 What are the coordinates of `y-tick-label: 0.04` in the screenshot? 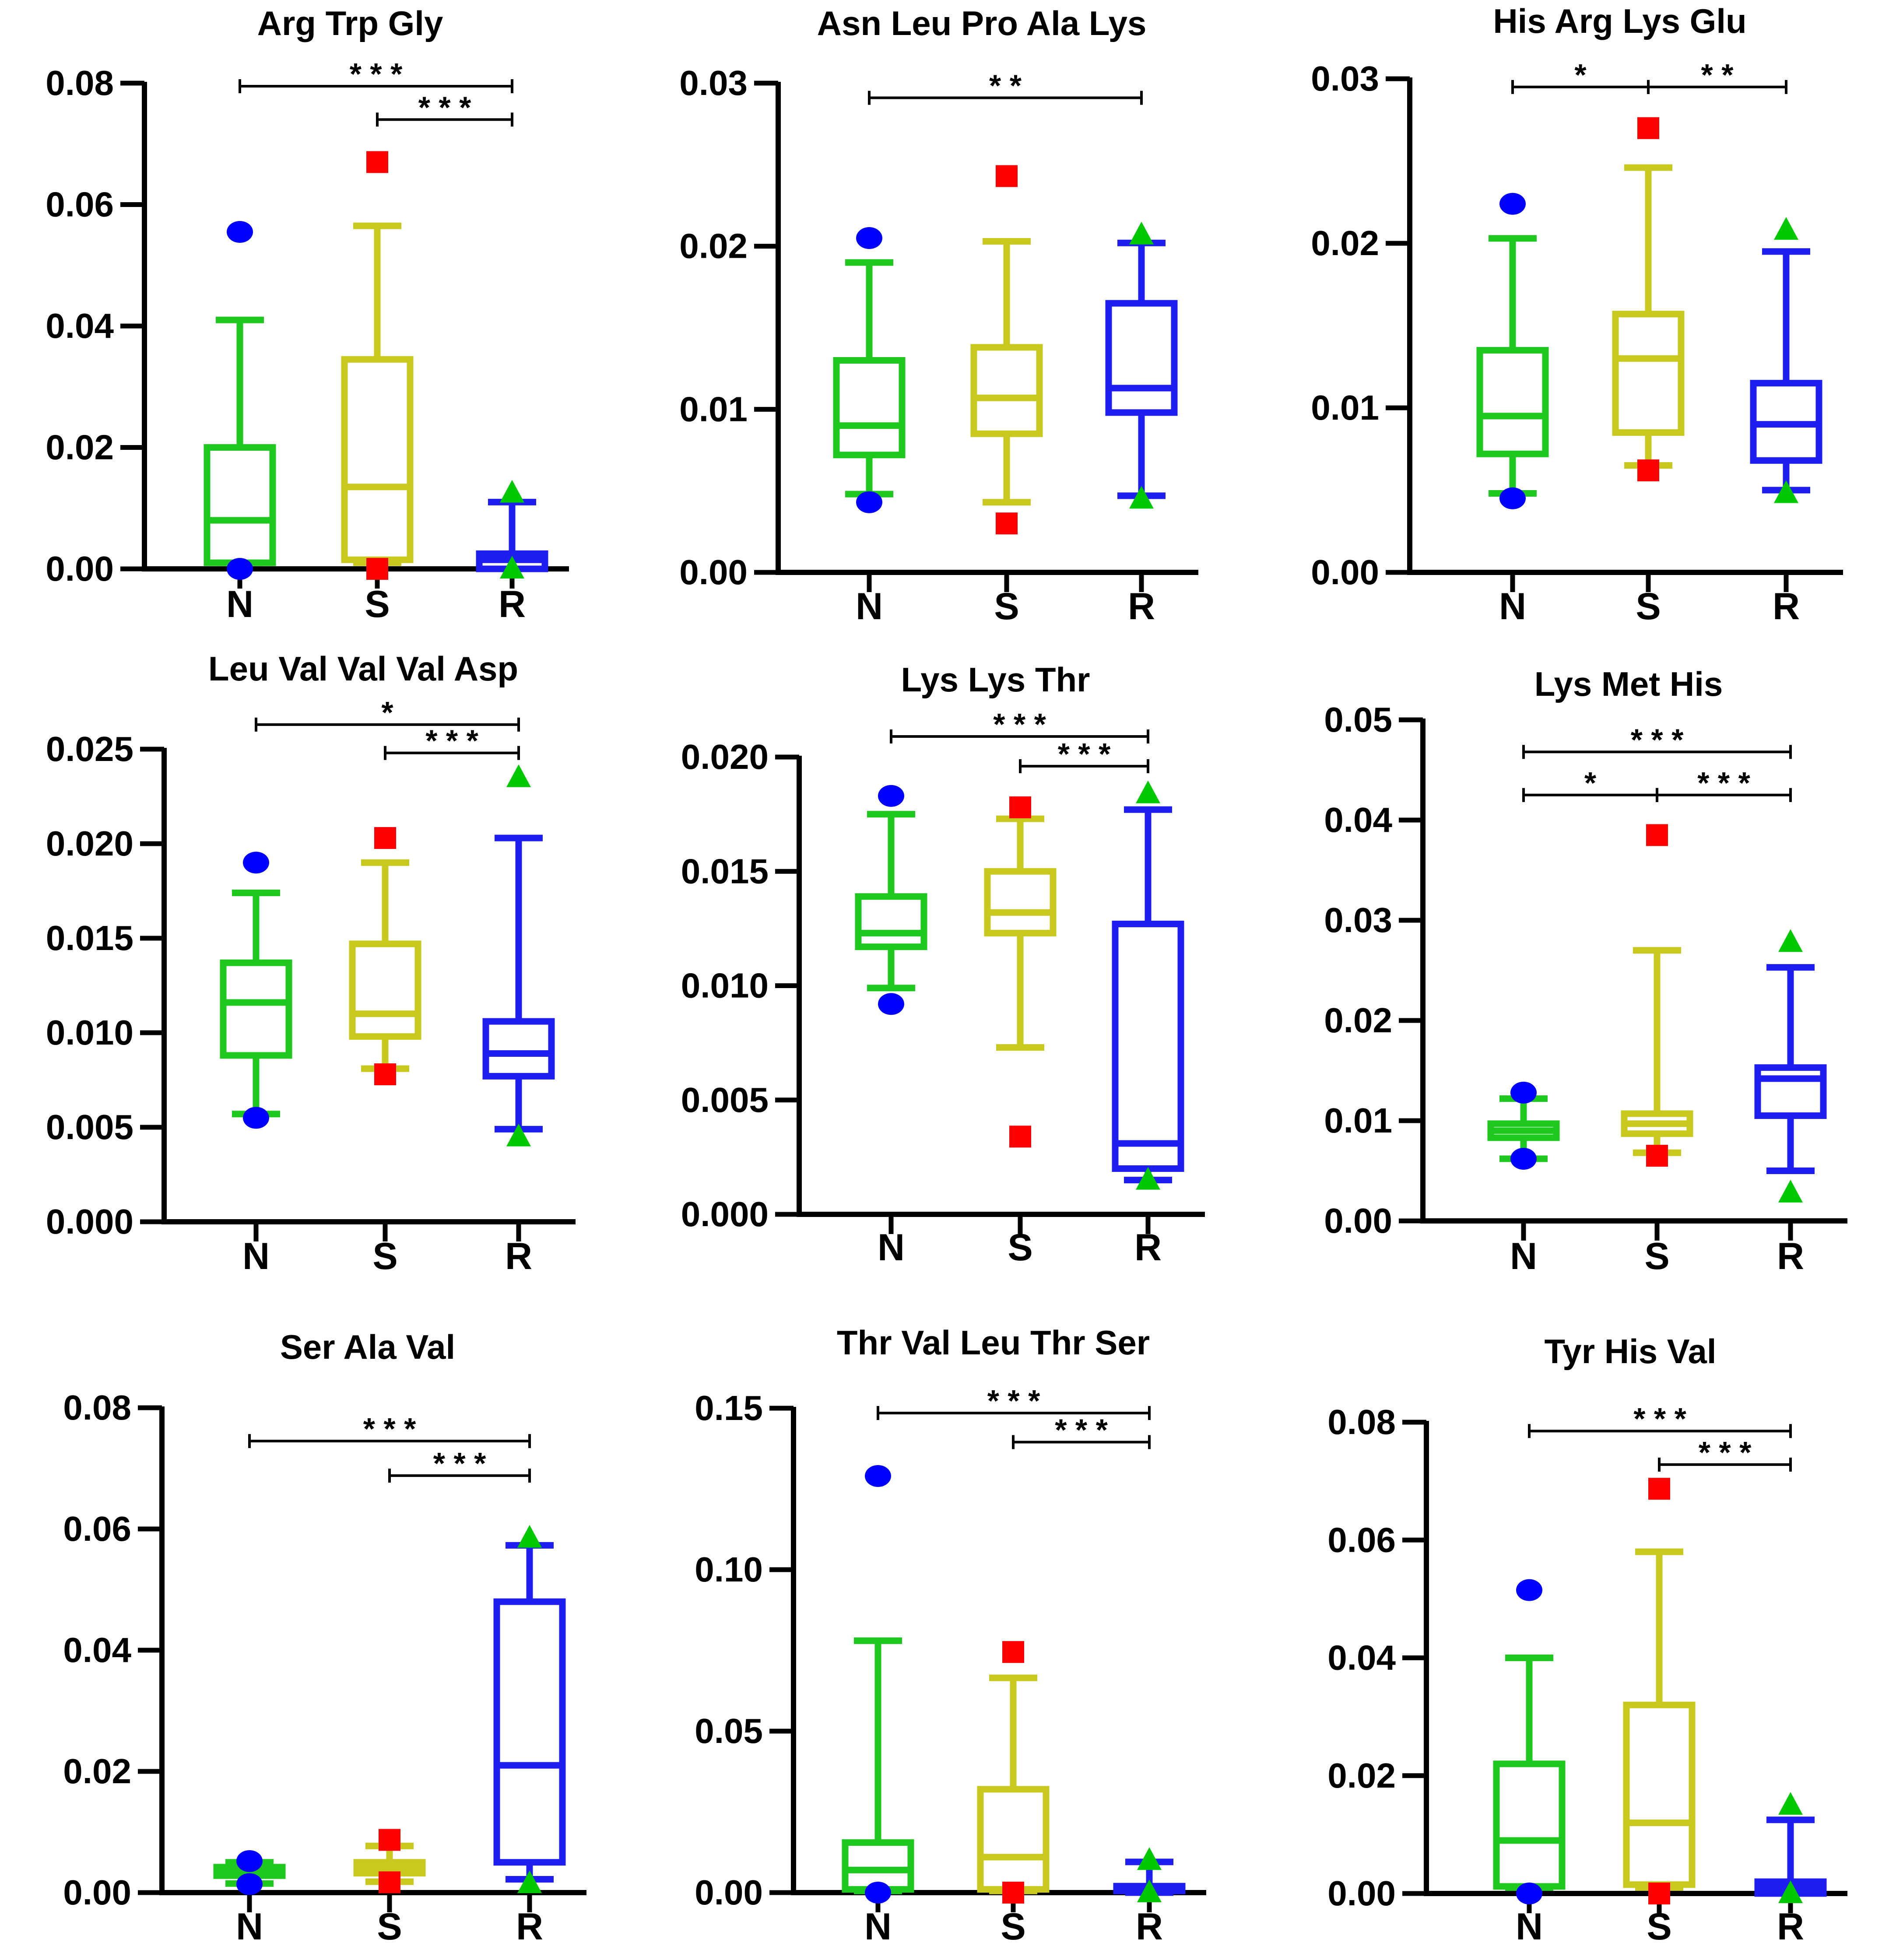 It's located at (1358, 819).